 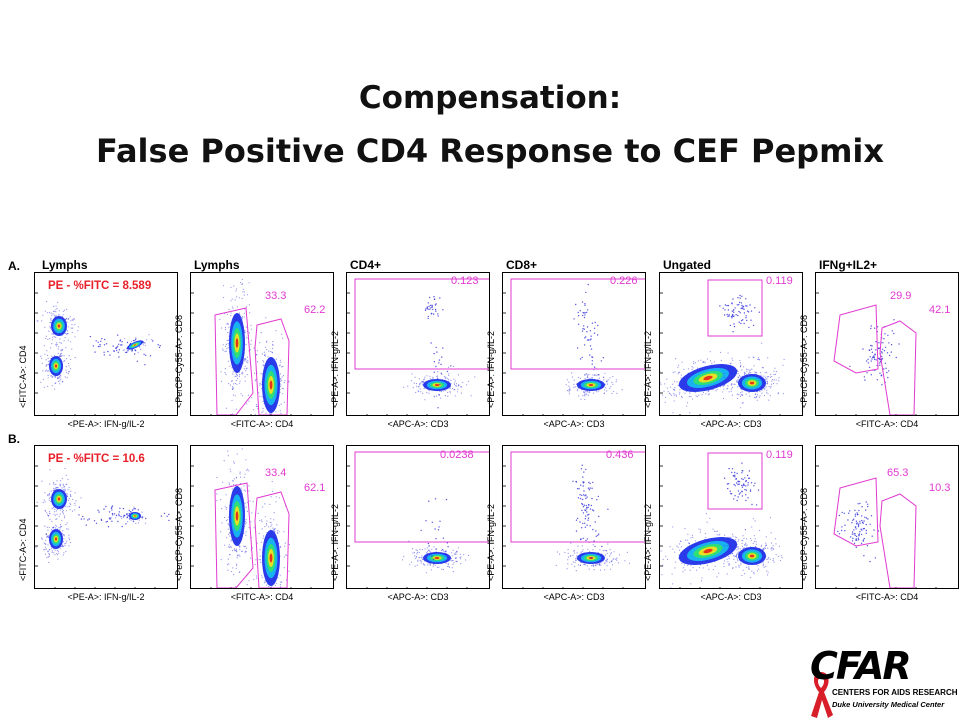 I want to click on gate-percentage: 33.3, so click(x=276, y=296).